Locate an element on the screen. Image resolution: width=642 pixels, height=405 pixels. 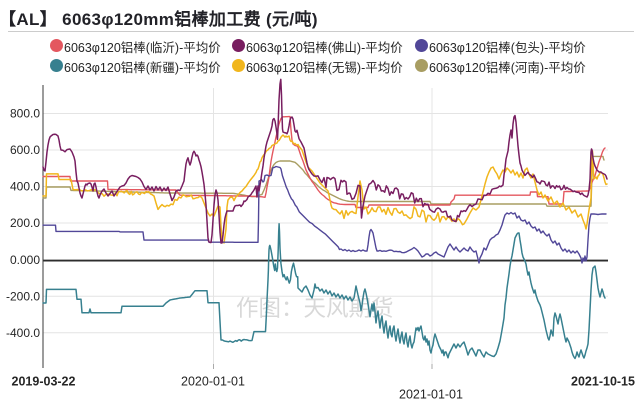
svg-text: -400.0 is located at coordinates (23, 333).